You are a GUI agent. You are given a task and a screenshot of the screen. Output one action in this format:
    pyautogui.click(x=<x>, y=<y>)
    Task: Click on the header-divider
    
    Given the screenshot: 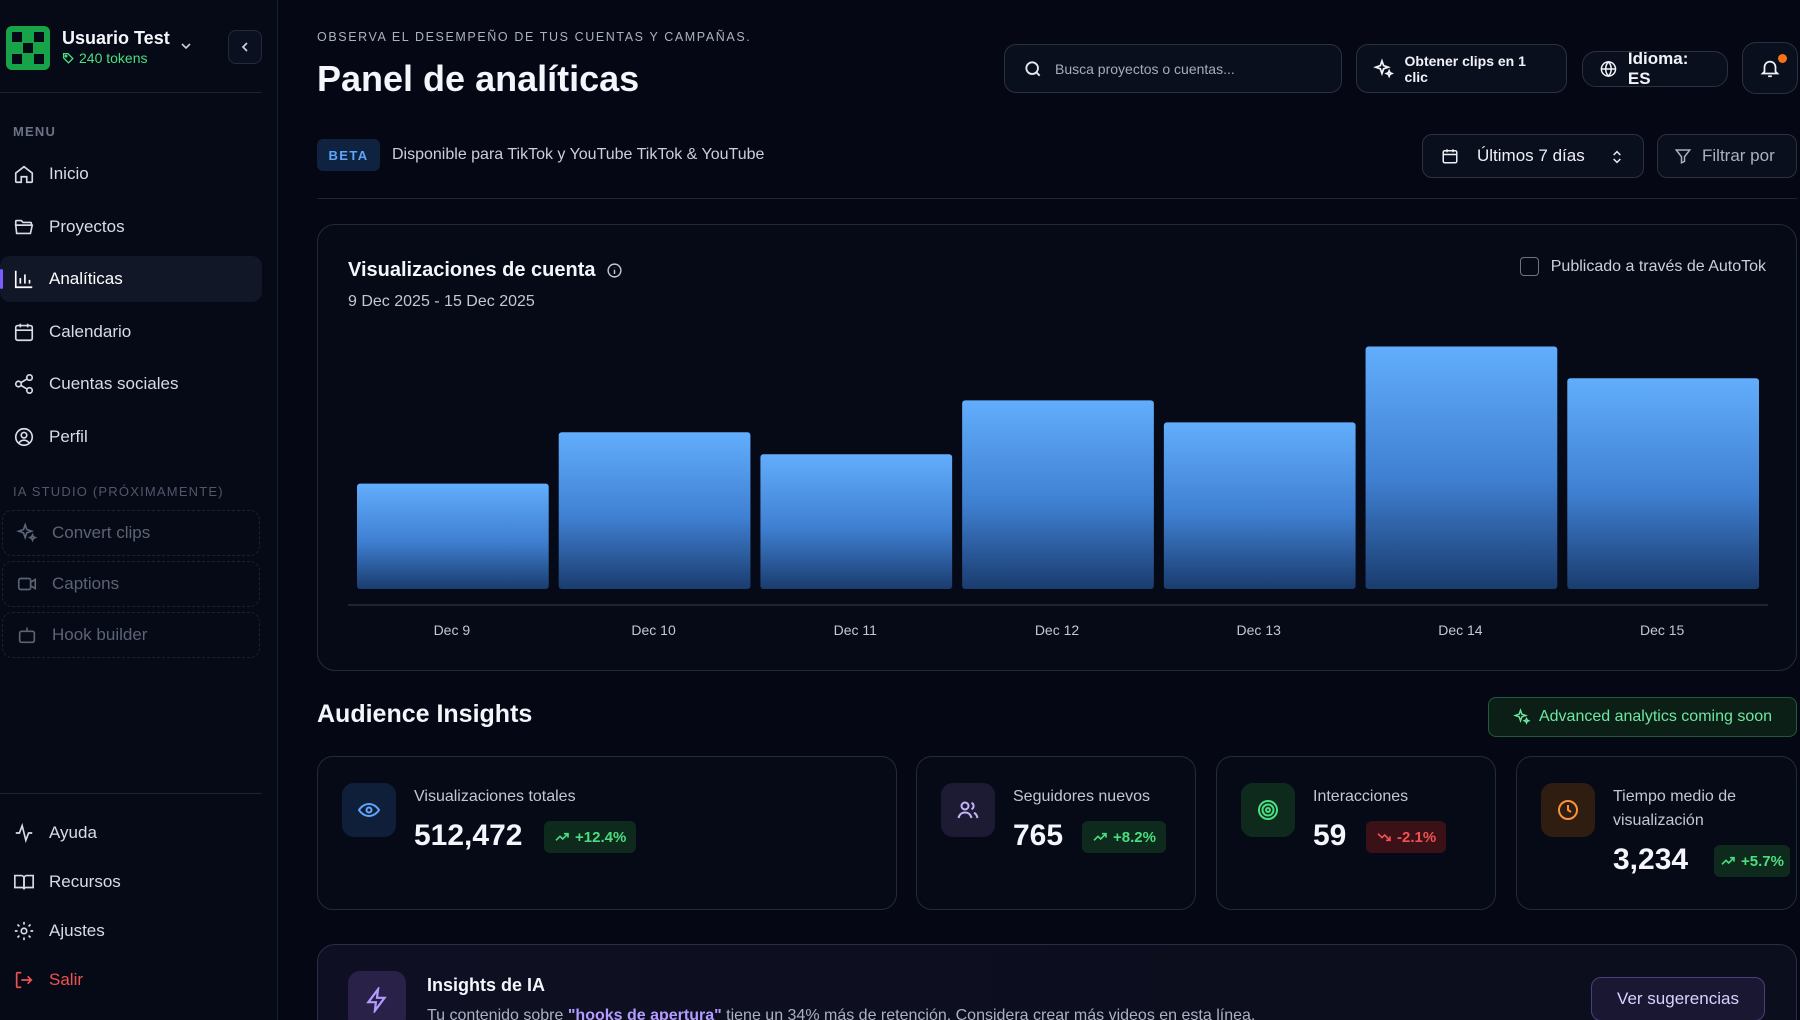 What is the action you would take?
    pyautogui.click(x=1057, y=198)
    